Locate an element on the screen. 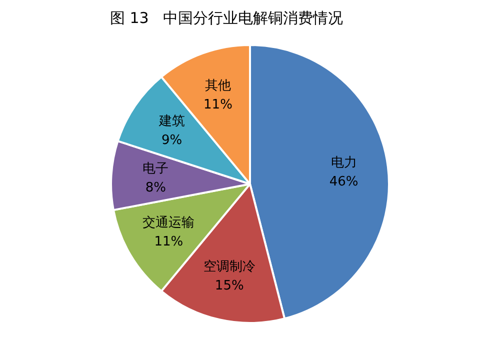 This screenshot has height=362, width=500. data-label: 15% is located at coordinates (229, 286).